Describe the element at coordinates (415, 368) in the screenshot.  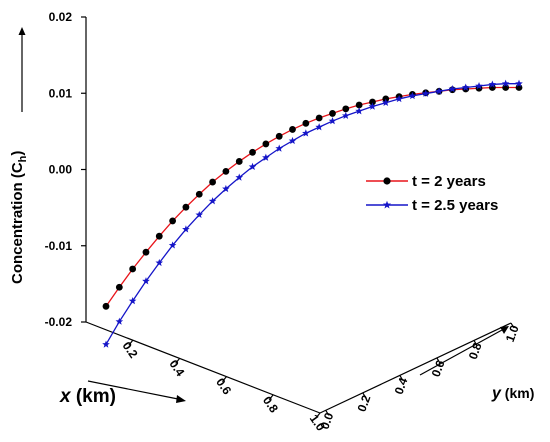
I see `y-axis-line` at that location.